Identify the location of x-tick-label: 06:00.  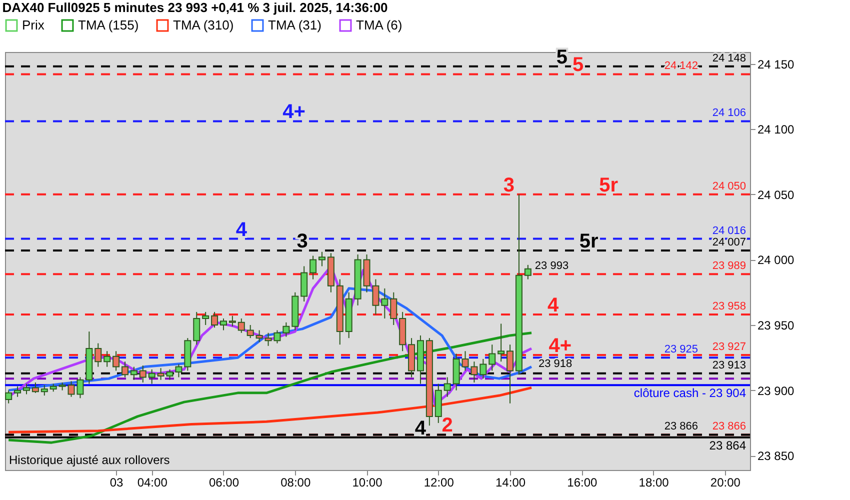
(224, 483).